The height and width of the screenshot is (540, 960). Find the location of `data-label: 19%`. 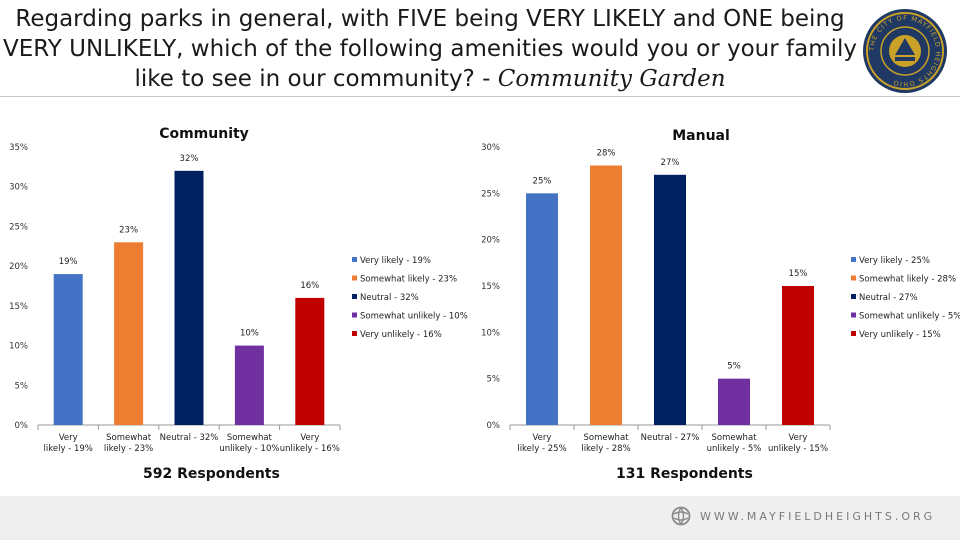

data-label: 19% is located at coordinates (68, 262).